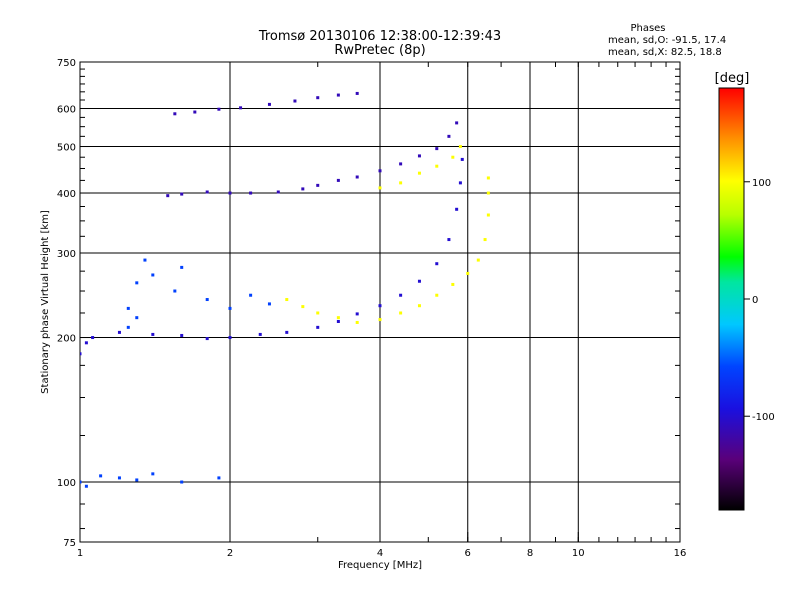  What do you see at coordinates (755, 300) in the screenshot?
I see `colorbar-tick-label: 0` at bounding box center [755, 300].